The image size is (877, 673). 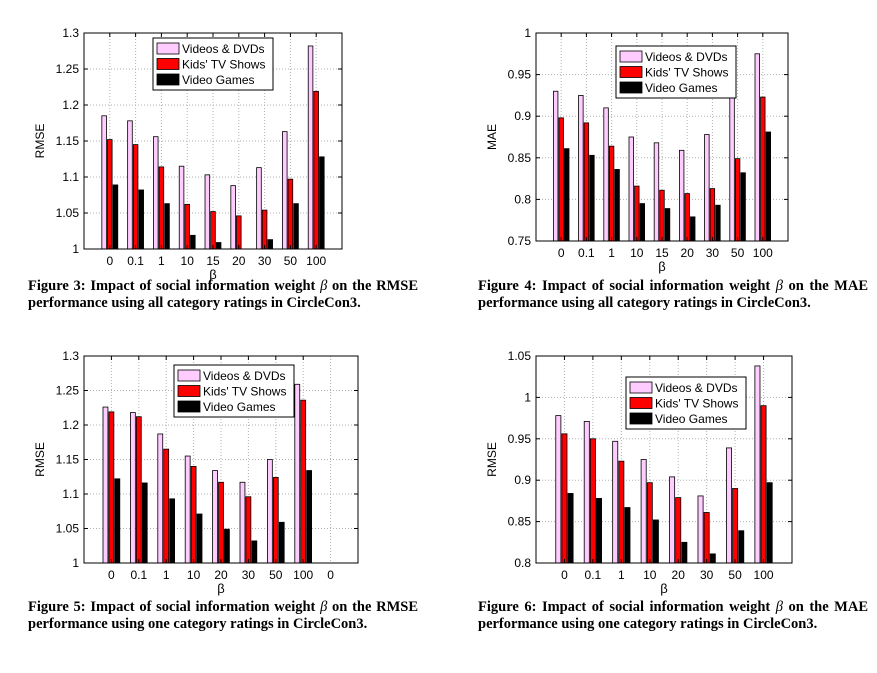 I want to click on y-tick-label: 0.75, so click(x=520, y=241).